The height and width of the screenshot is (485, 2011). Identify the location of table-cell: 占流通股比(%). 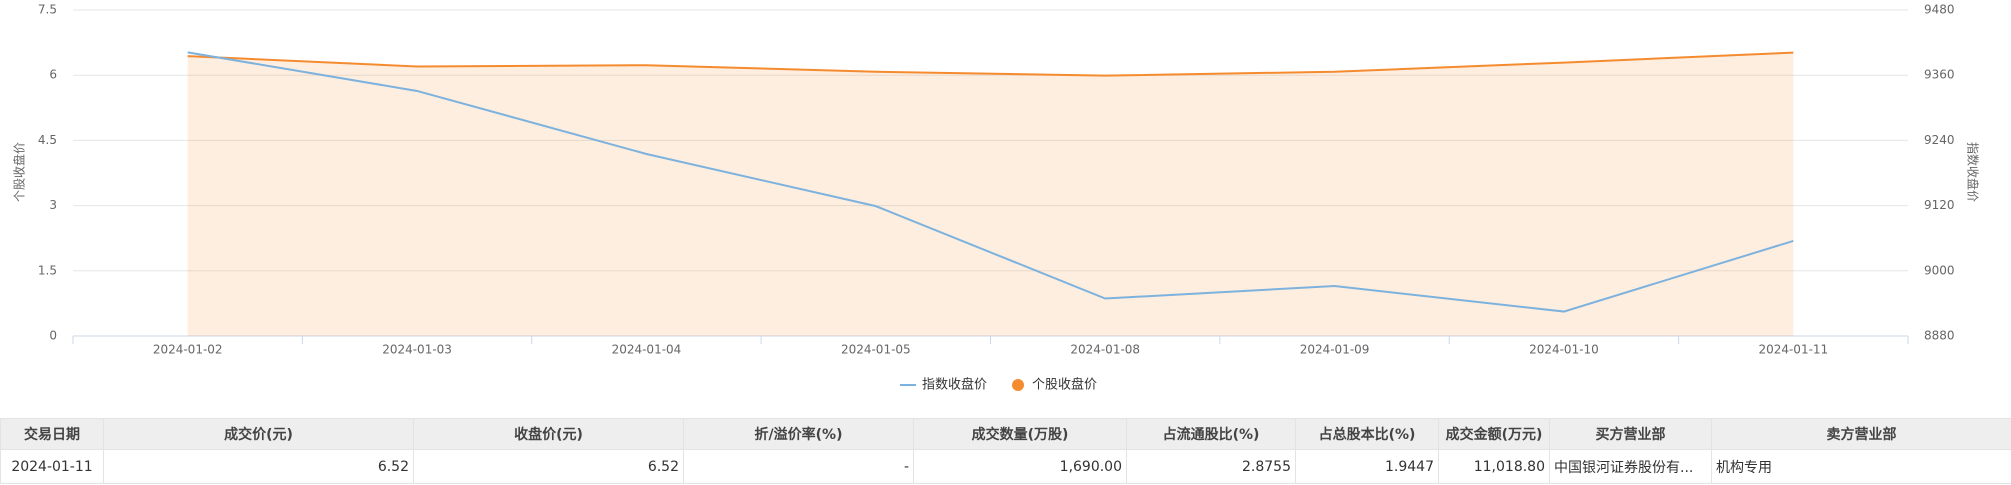
(1211, 434).